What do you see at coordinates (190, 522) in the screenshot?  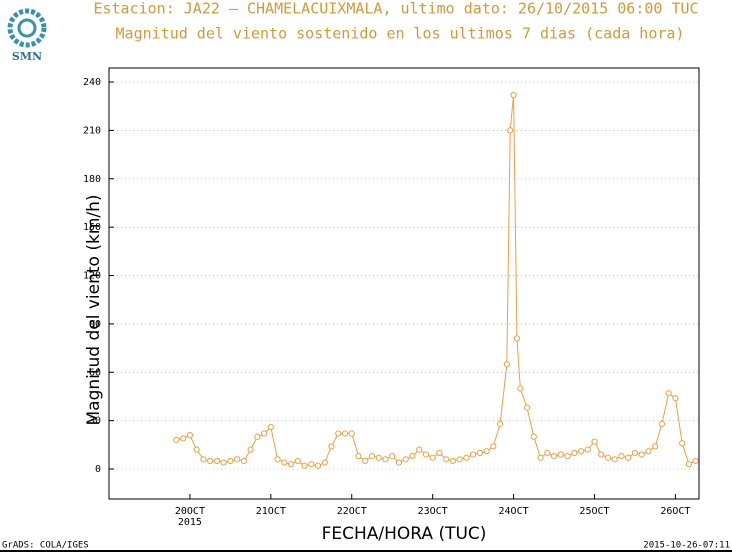 I see `x-year-label: 2015` at bounding box center [190, 522].